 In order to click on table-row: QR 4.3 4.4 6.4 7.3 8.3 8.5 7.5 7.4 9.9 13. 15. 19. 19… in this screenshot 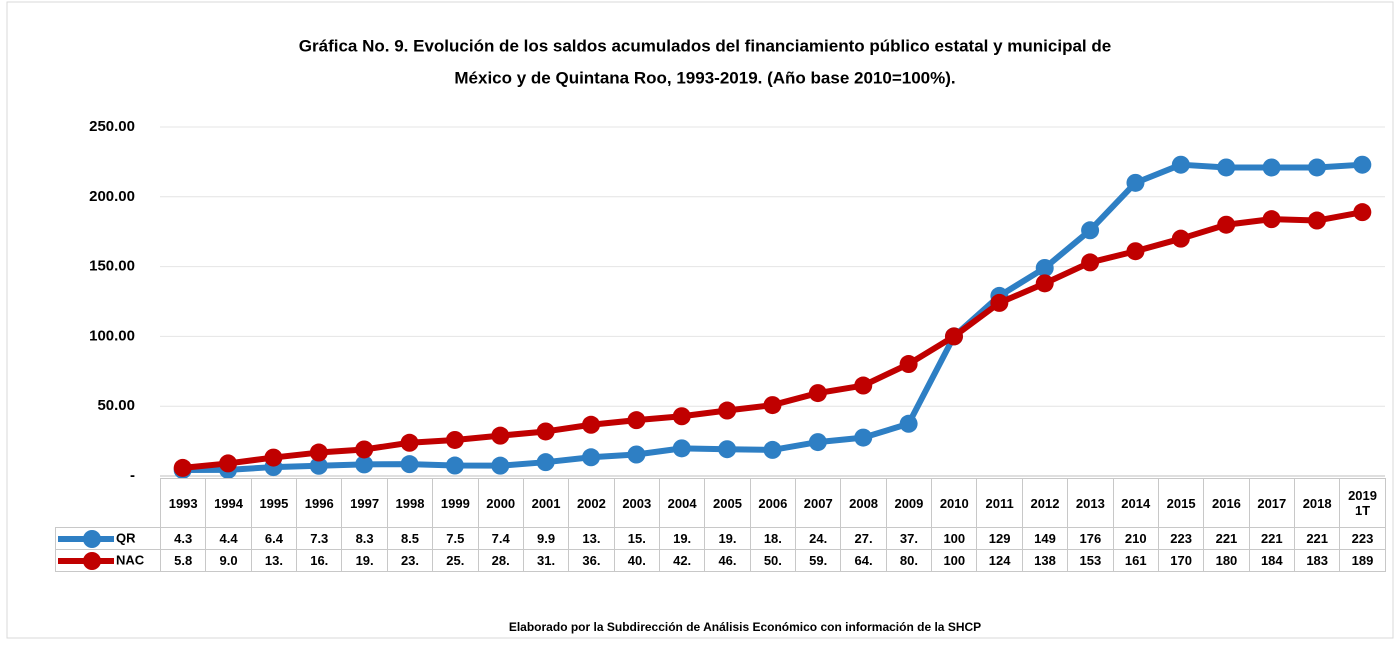, I will do `click(720, 538)`.